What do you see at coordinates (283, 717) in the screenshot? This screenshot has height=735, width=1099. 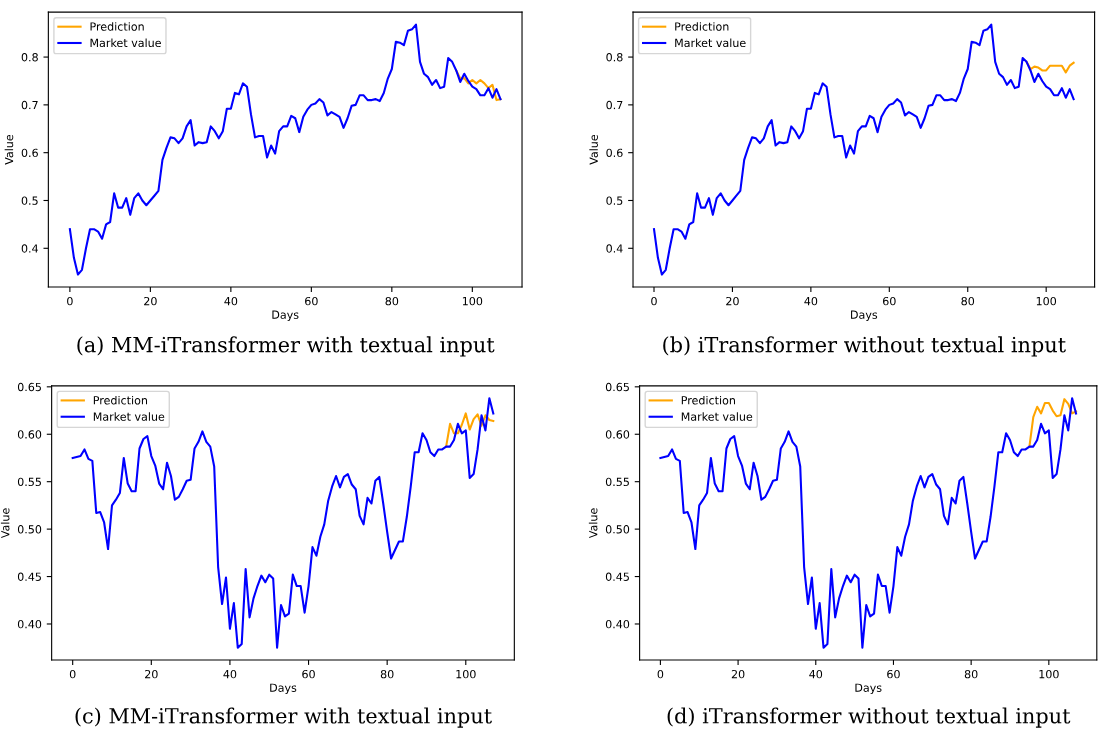 I see `text: (c) MM-iTransformer with textual input` at bounding box center [283, 717].